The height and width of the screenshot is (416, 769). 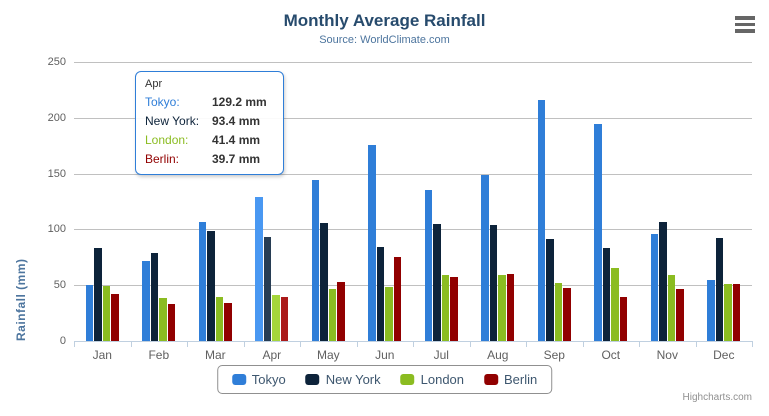 What do you see at coordinates (558, 311) in the screenshot?
I see `bar-london-sep` at bounding box center [558, 311].